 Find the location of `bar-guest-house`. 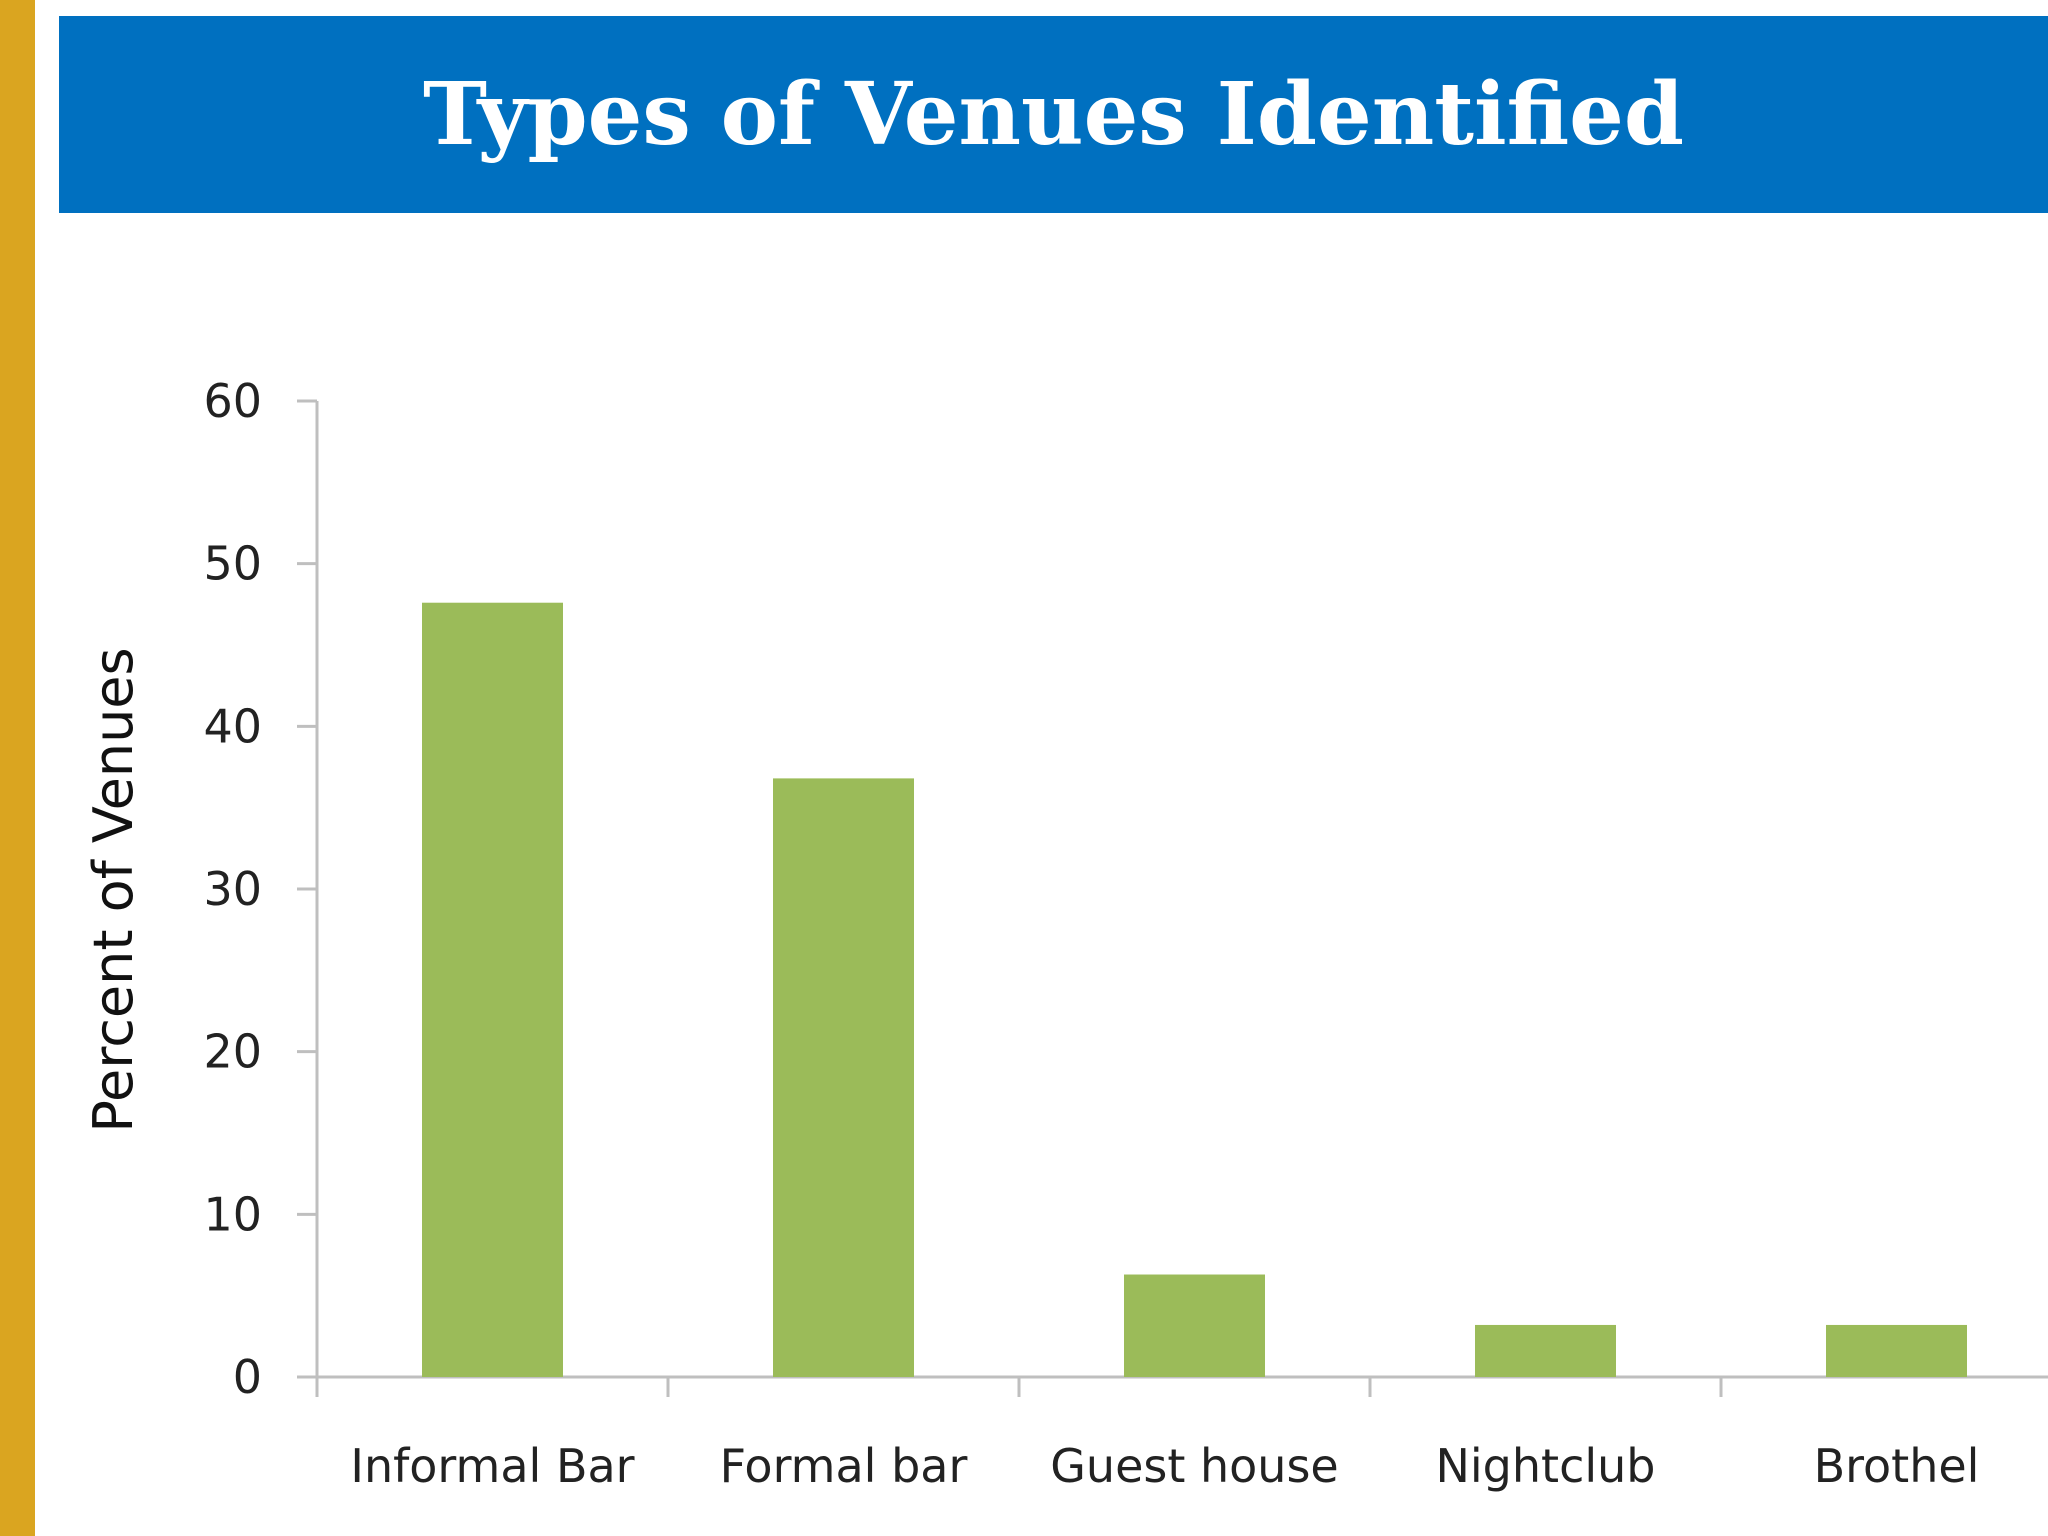

bar-guest-house is located at coordinates (1194, 1325).